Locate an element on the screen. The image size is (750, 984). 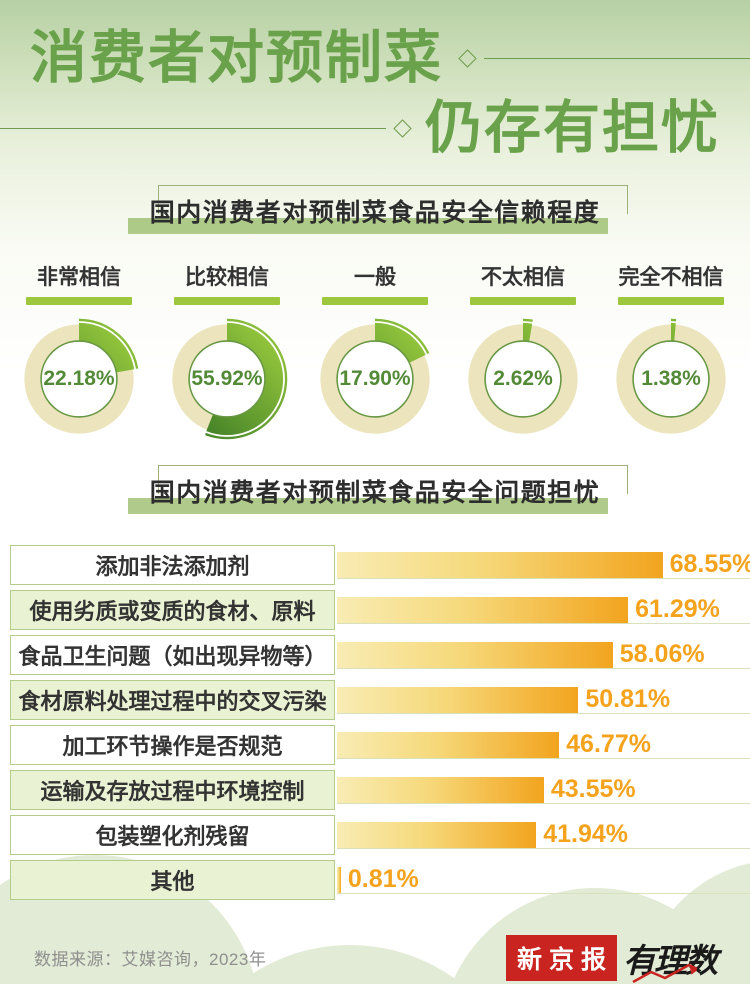
bar-track: 46.77% is located at coordinates (543, 745).